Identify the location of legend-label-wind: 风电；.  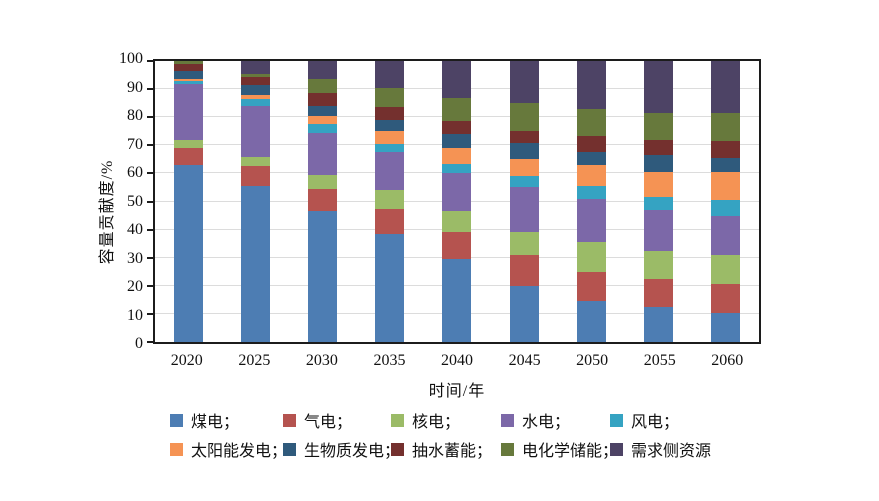
(655, 422).